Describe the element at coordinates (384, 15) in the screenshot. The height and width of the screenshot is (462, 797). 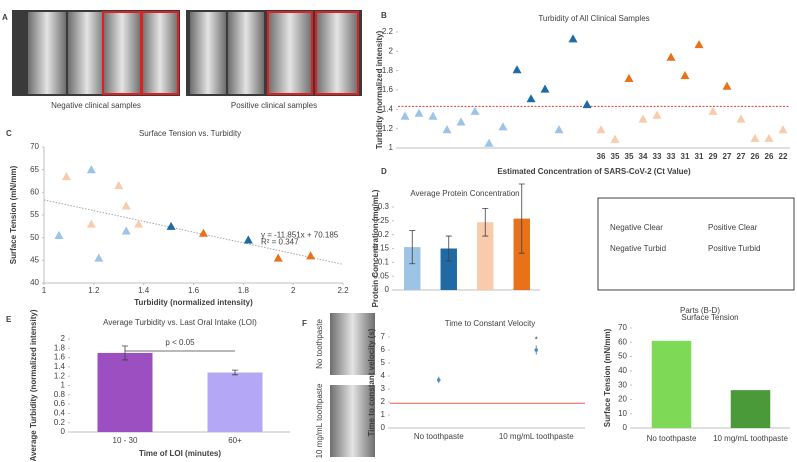
I see `panel-label: B` at that location.